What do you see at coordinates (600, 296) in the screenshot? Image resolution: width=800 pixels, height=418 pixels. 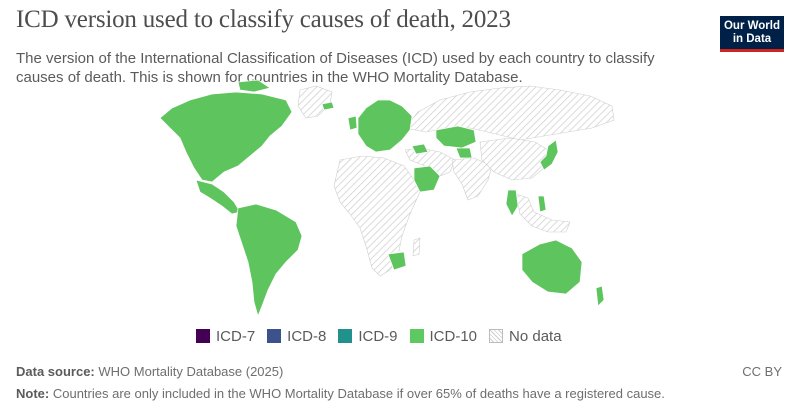 I see `region-new-zealand` at bounding box center [600, 296].